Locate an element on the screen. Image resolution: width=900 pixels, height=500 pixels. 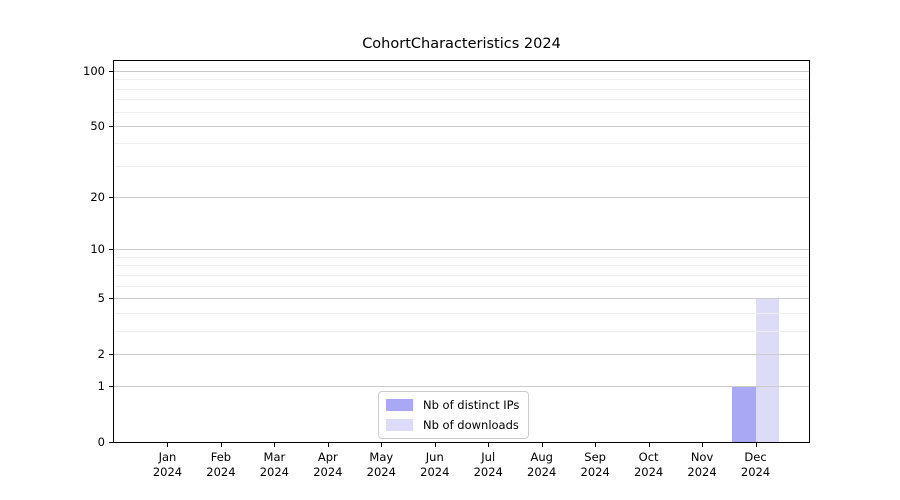
x-tick-label: May 2024 is located at coordinates (381, 464).